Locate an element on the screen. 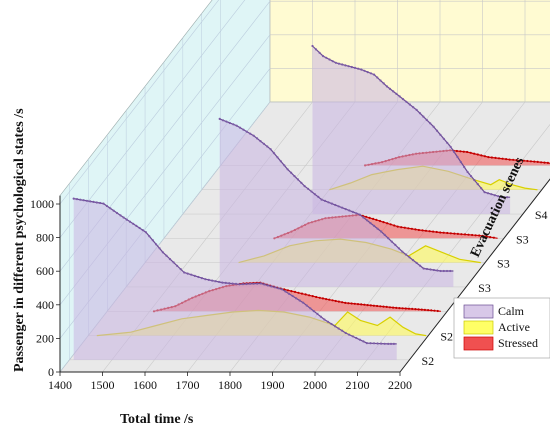  back-wall is located at coordinates (409, 51).